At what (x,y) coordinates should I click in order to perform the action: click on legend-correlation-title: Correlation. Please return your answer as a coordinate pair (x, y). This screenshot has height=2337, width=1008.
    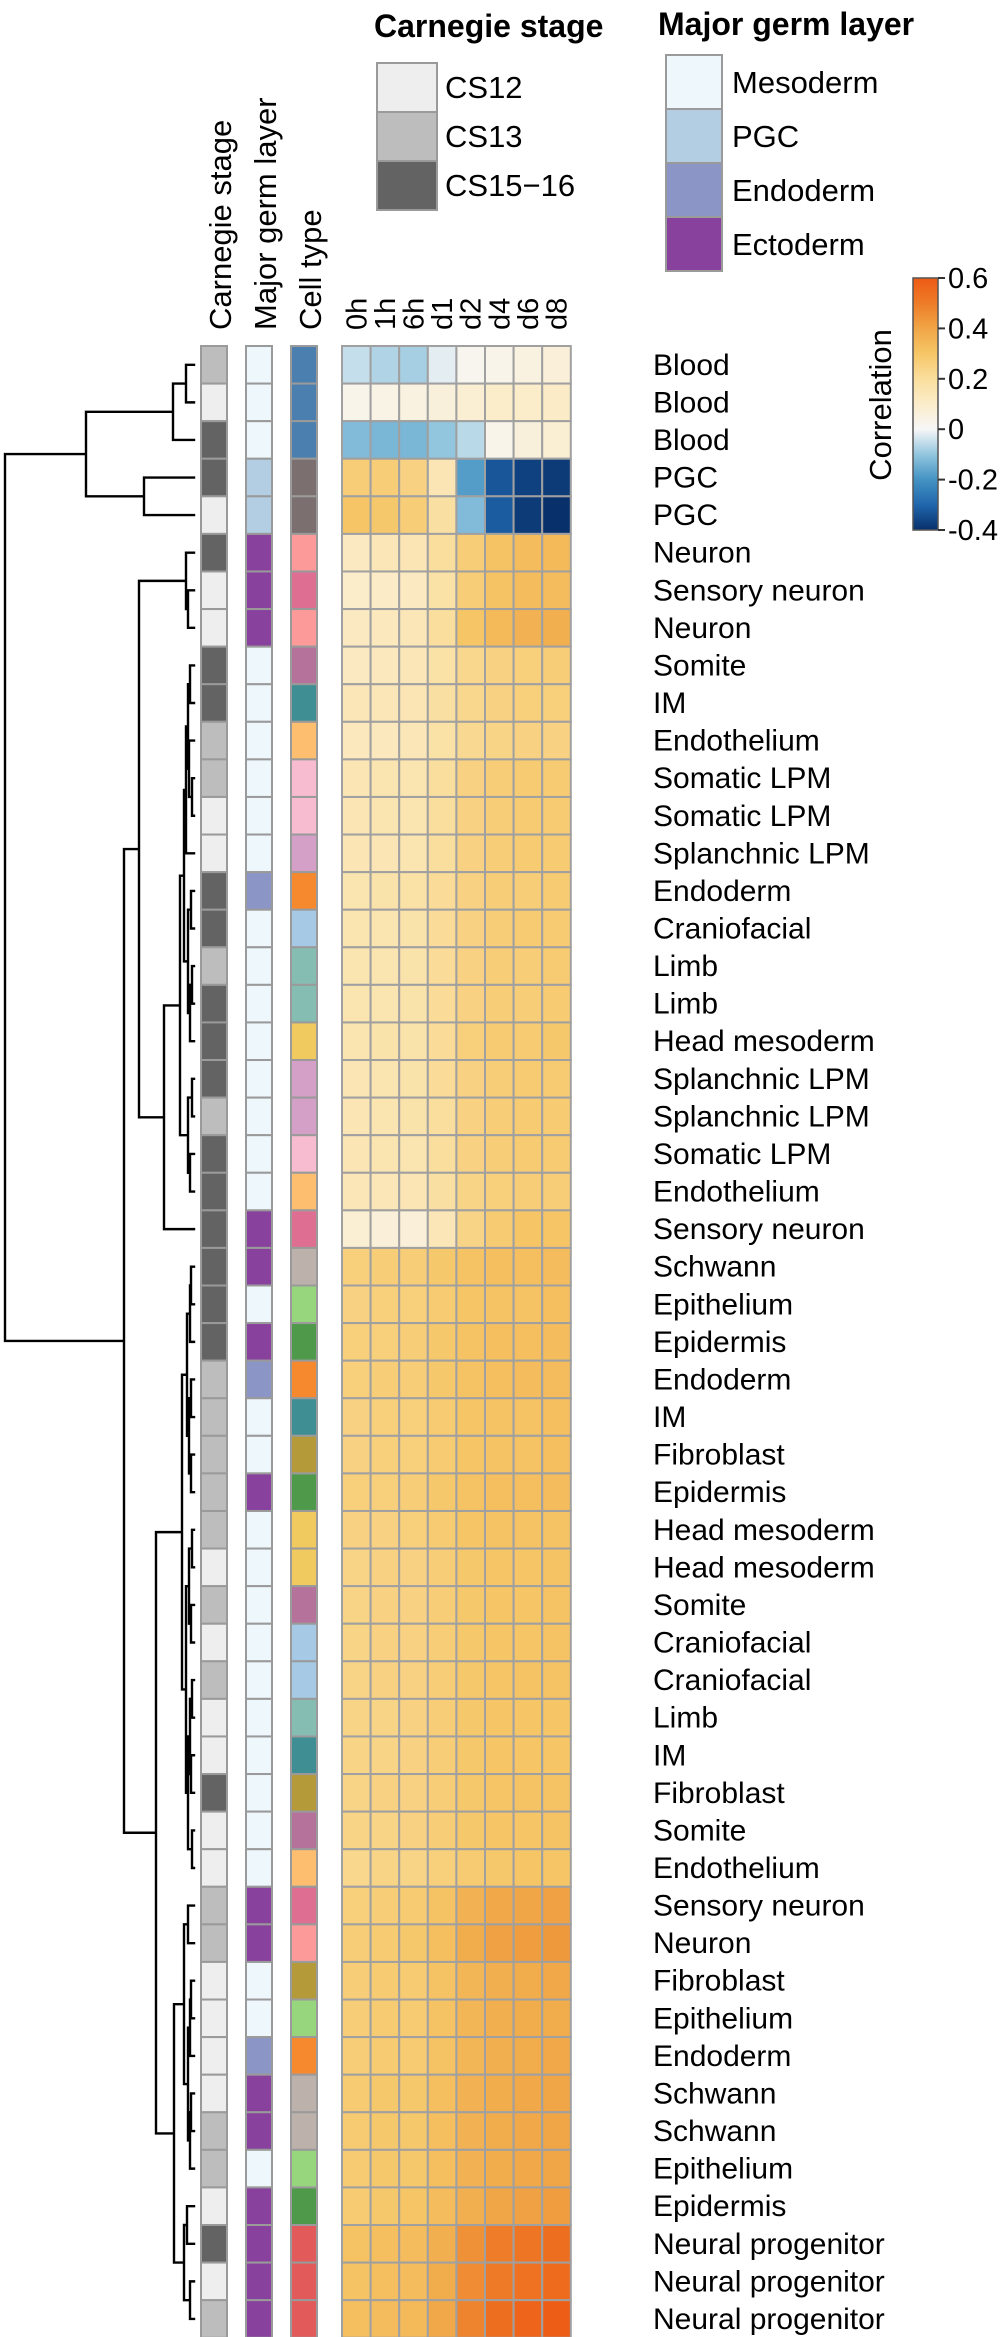
    Looking at the image, I should click on (880, 405).